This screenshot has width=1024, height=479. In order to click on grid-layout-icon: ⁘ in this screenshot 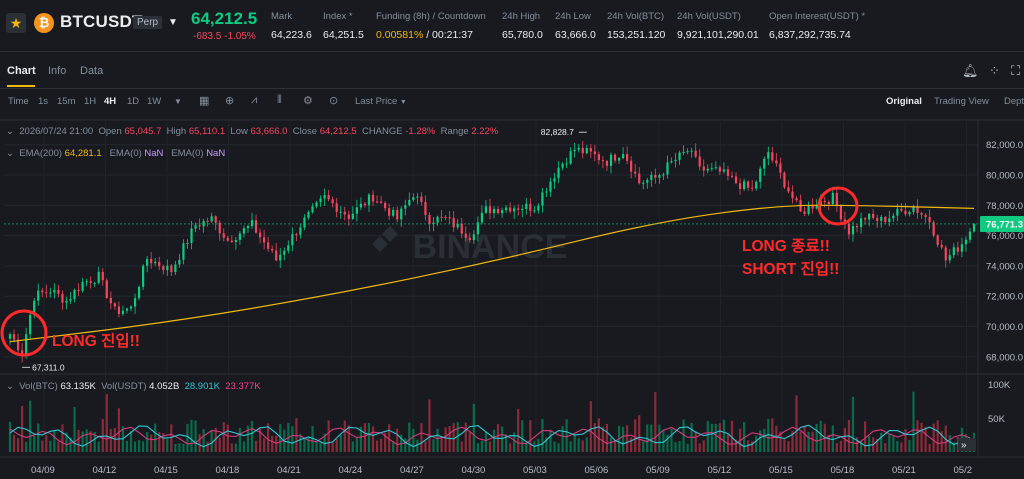, I will do `click(994, 70)`.